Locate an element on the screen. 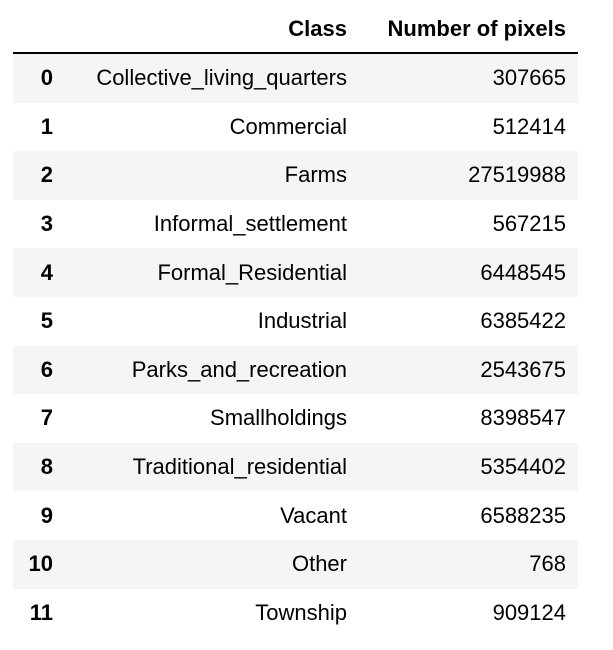 Image resolution: width=613 pixels, height=650 pixels. header-row: Class Number of pixels is located at coordinates (295, 29).